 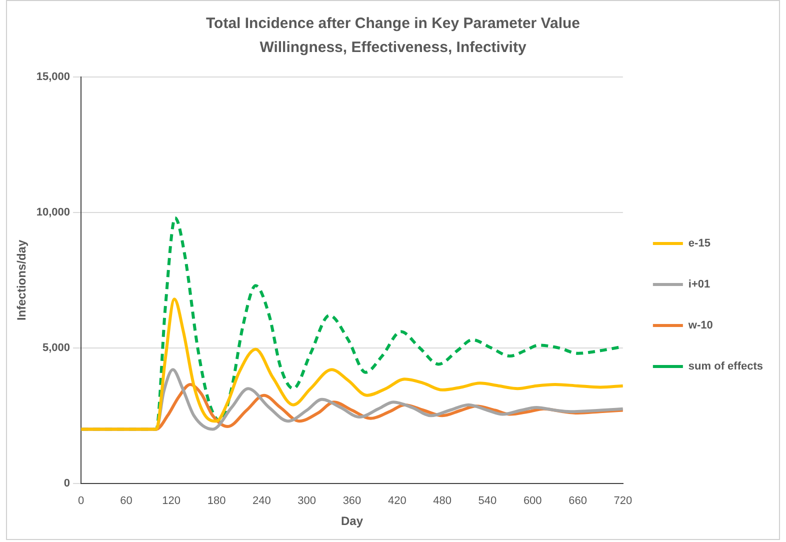 I want to click on y-tick-label: 5,000, so click(x=56, y=348).